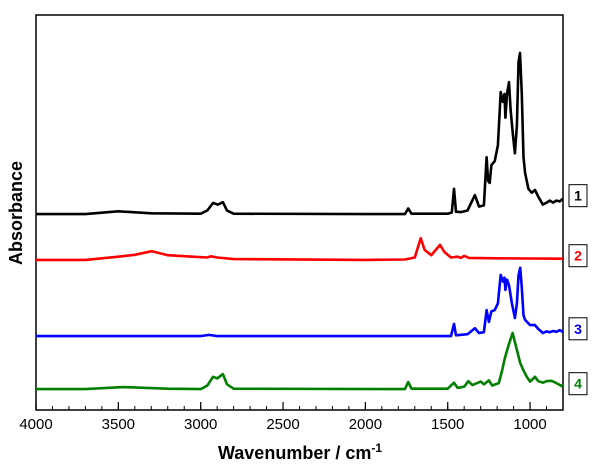  I want to click on x-axis-title-superscript: -1, so click(376, 448).